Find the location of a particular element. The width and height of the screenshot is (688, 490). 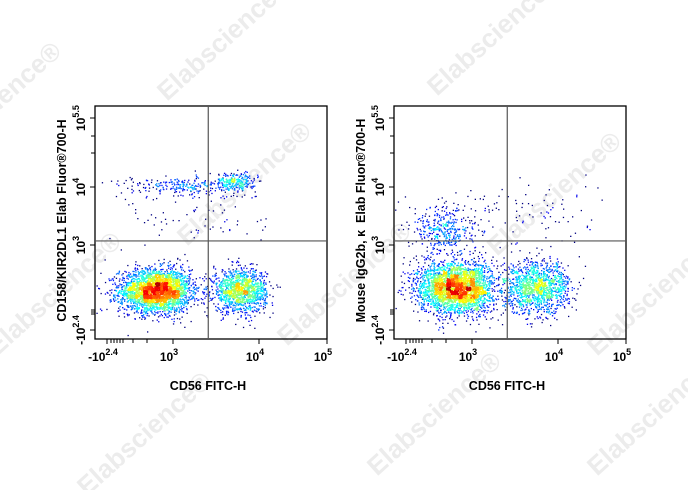

tick-base: 10 is located at coordinates (81, 190).